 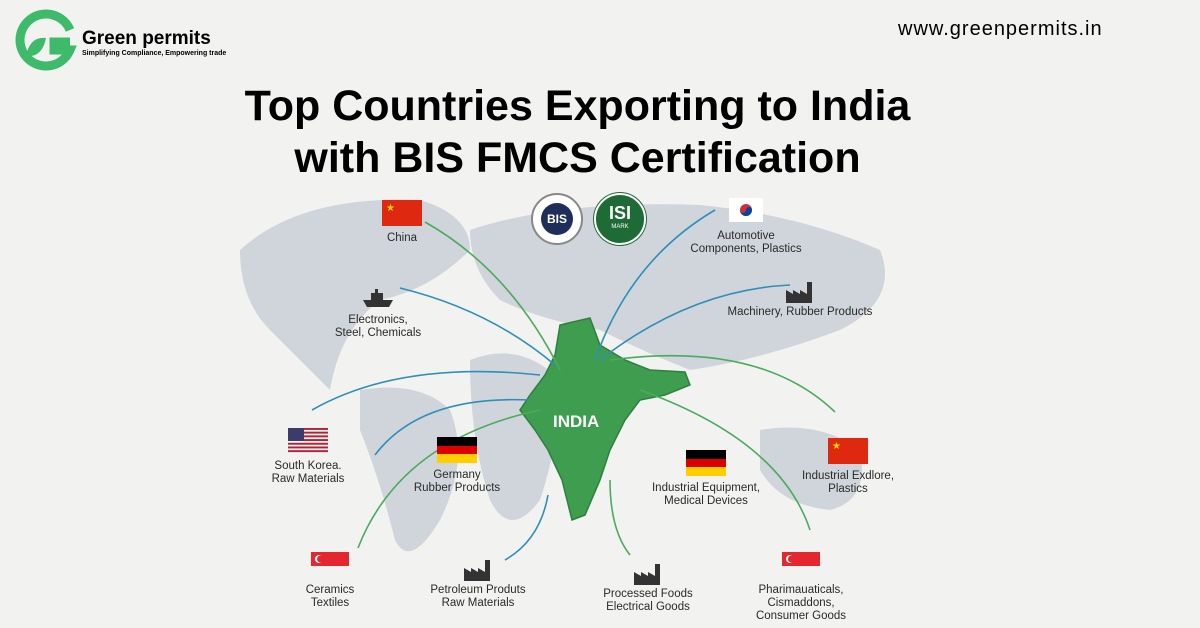 I want to click on destination-label: Industrial Exdlore, Plastics, so click(x=848, y=483).